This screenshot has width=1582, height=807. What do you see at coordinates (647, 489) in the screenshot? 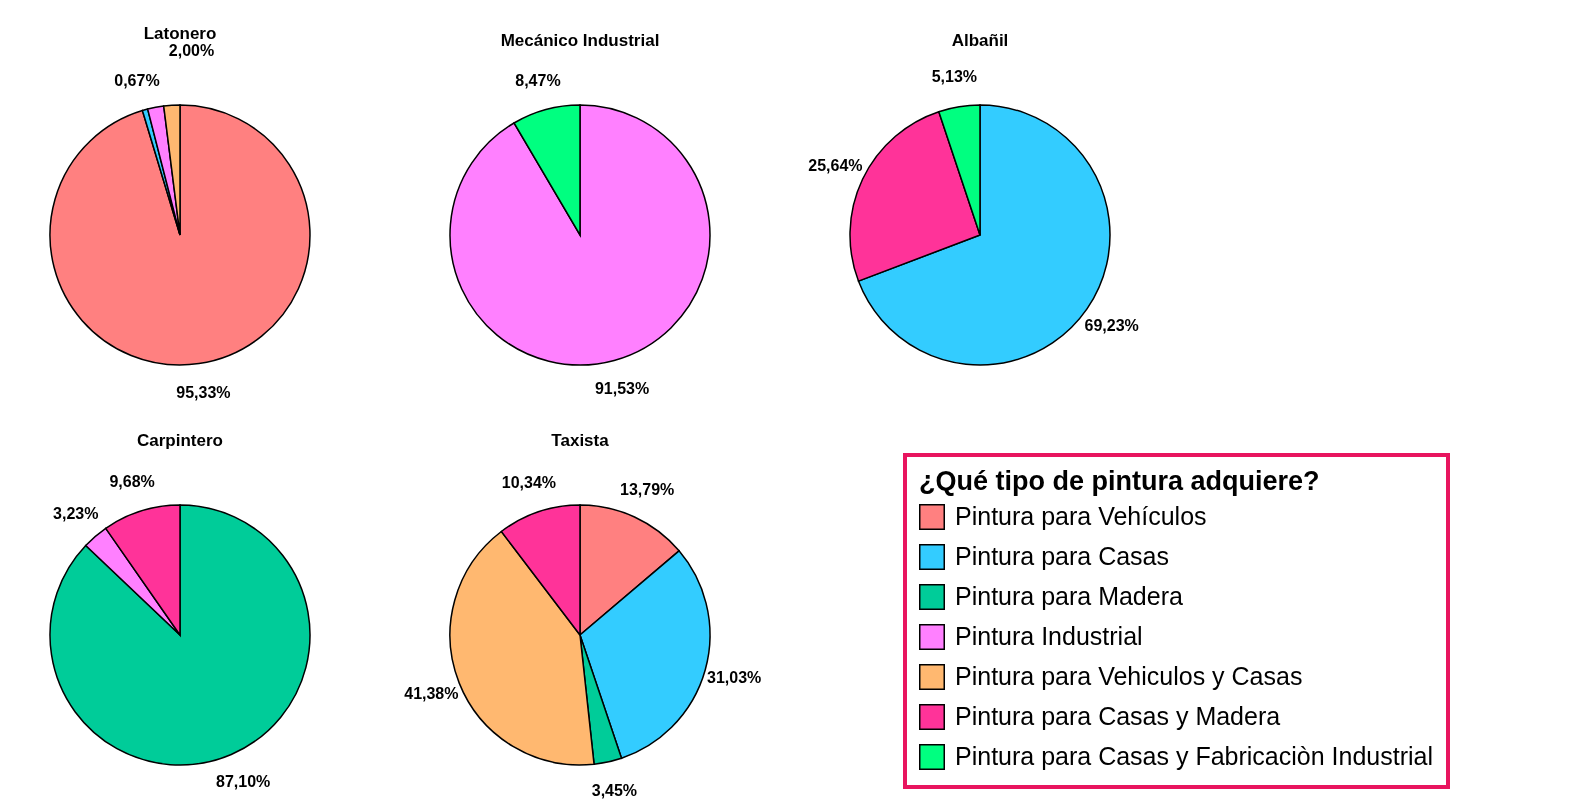
I see `data-label: 13,79%` at bounding box center [647, 489].